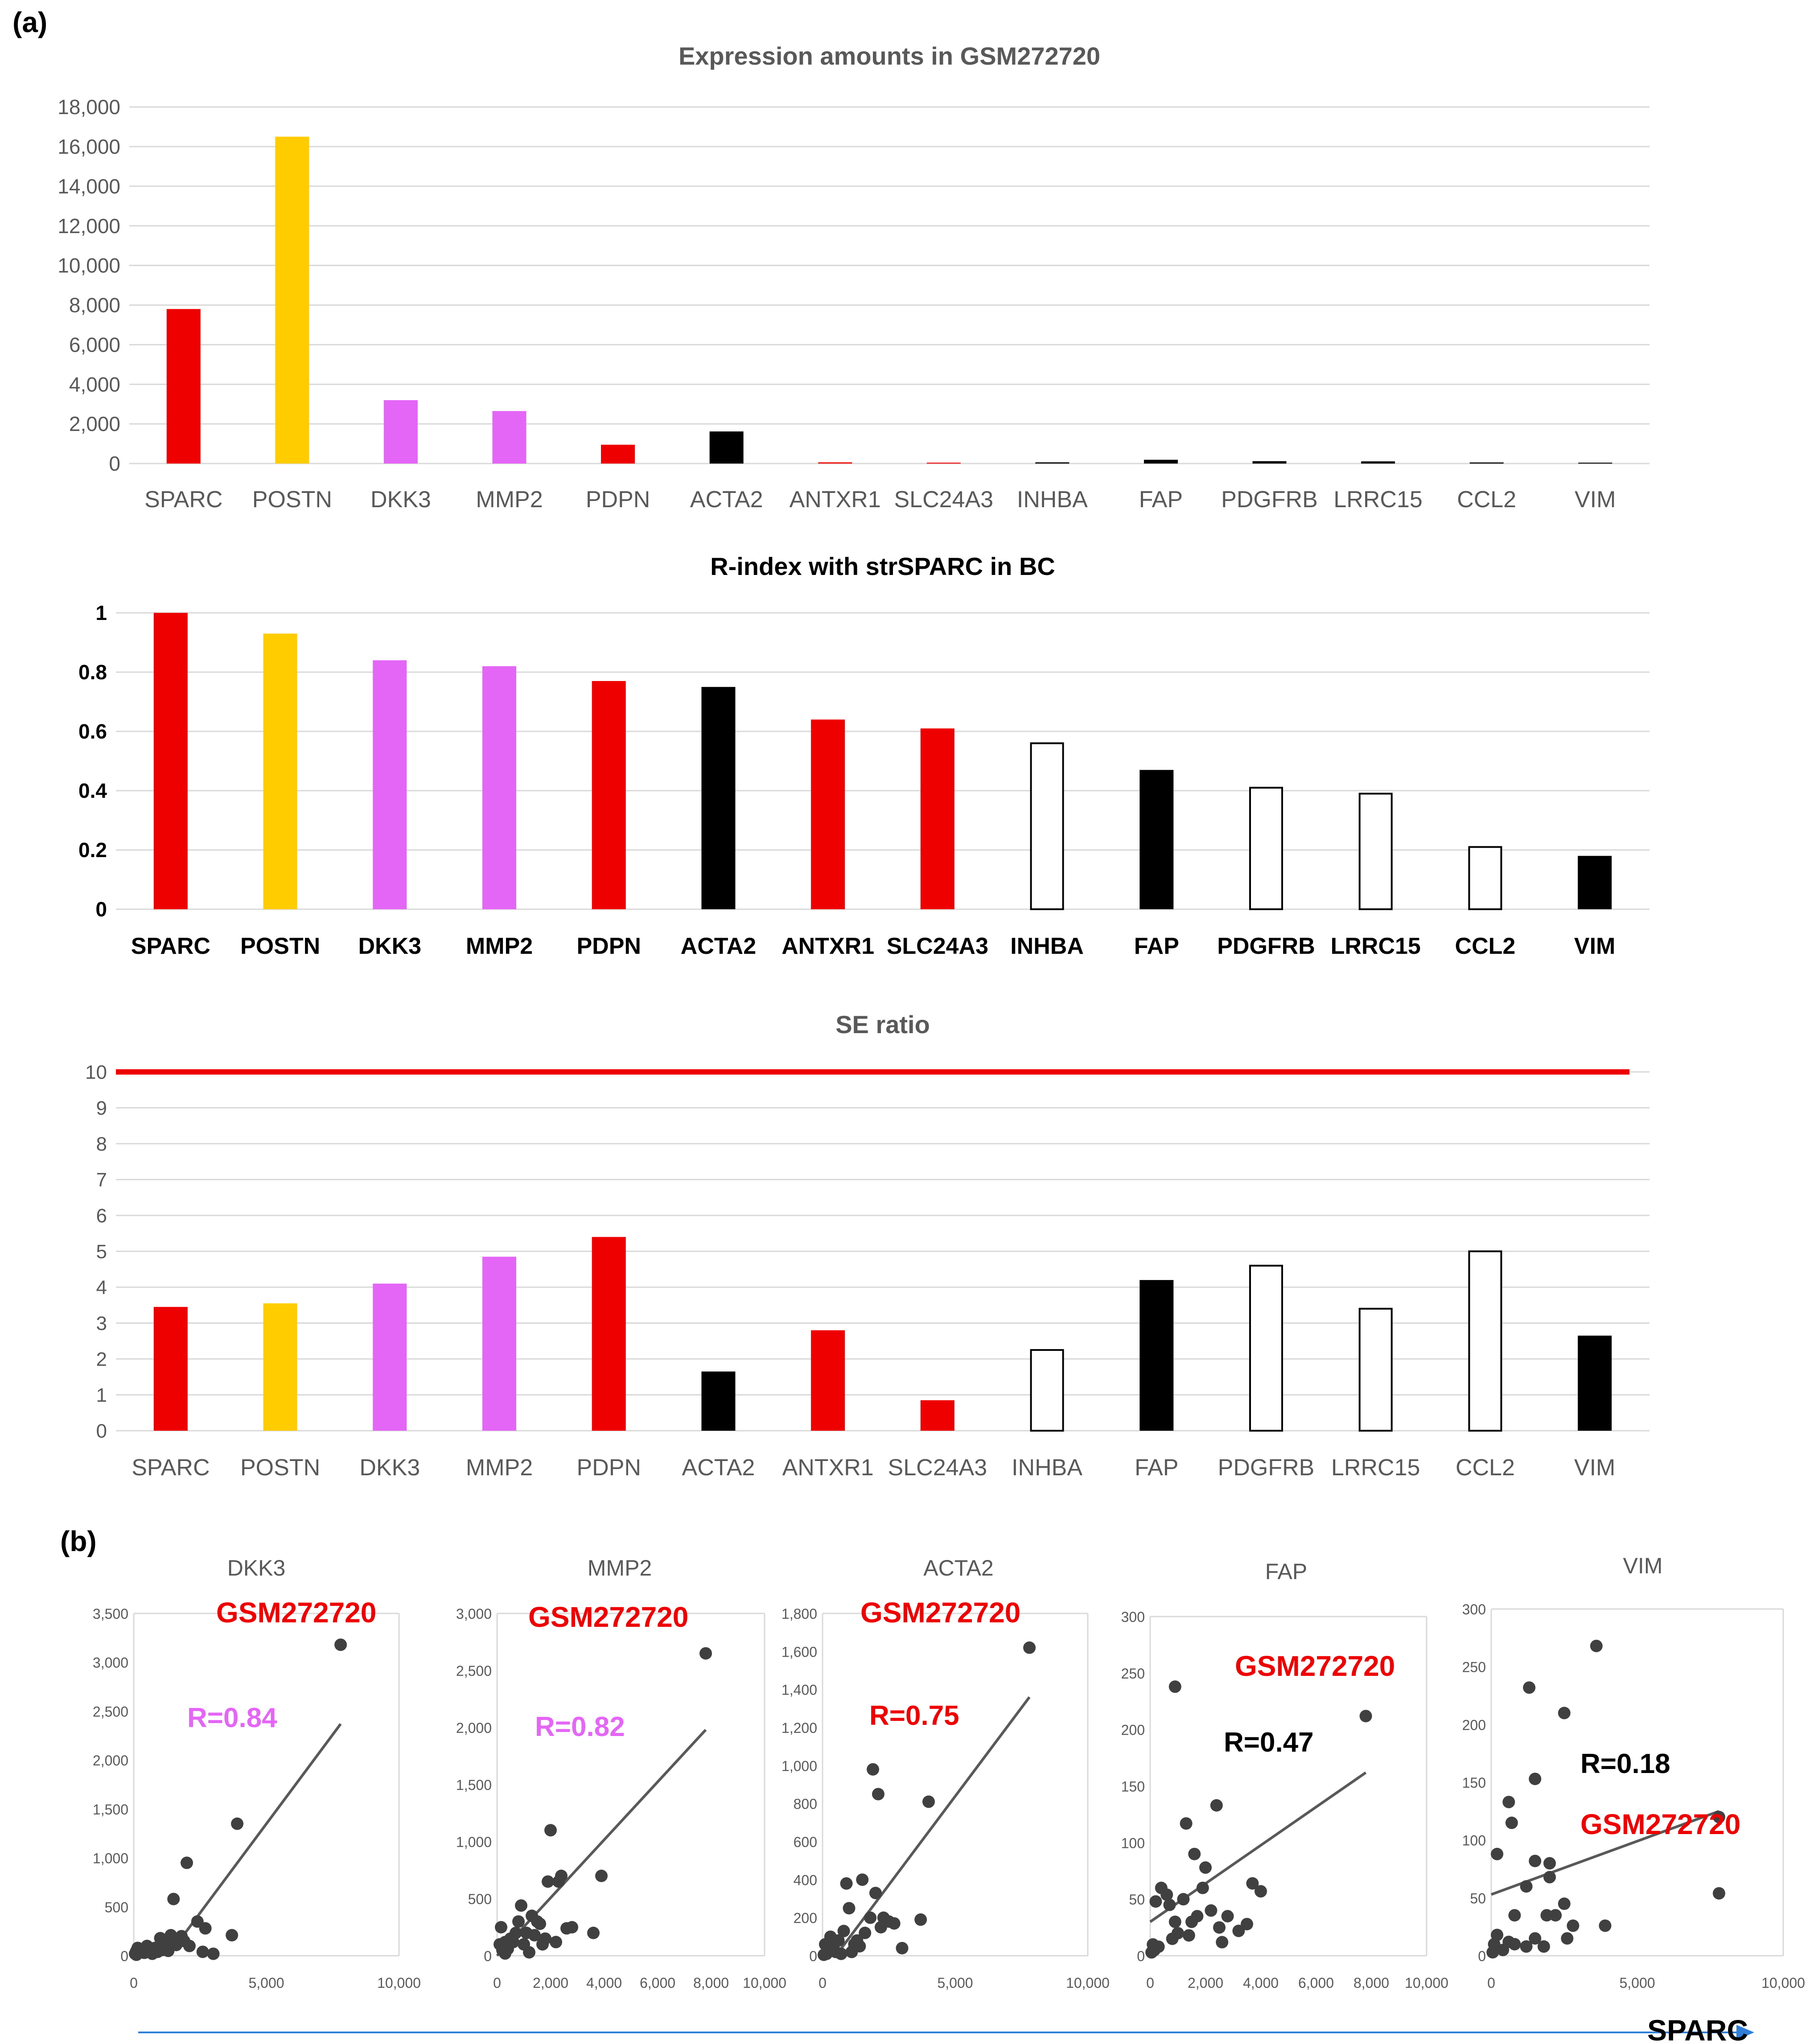 The width and height of the screenshot is (1810, 2044). Describe the element at coordinates (474, 1728) in the screenshot. I see `y-tick-label: 2,000` at that location.